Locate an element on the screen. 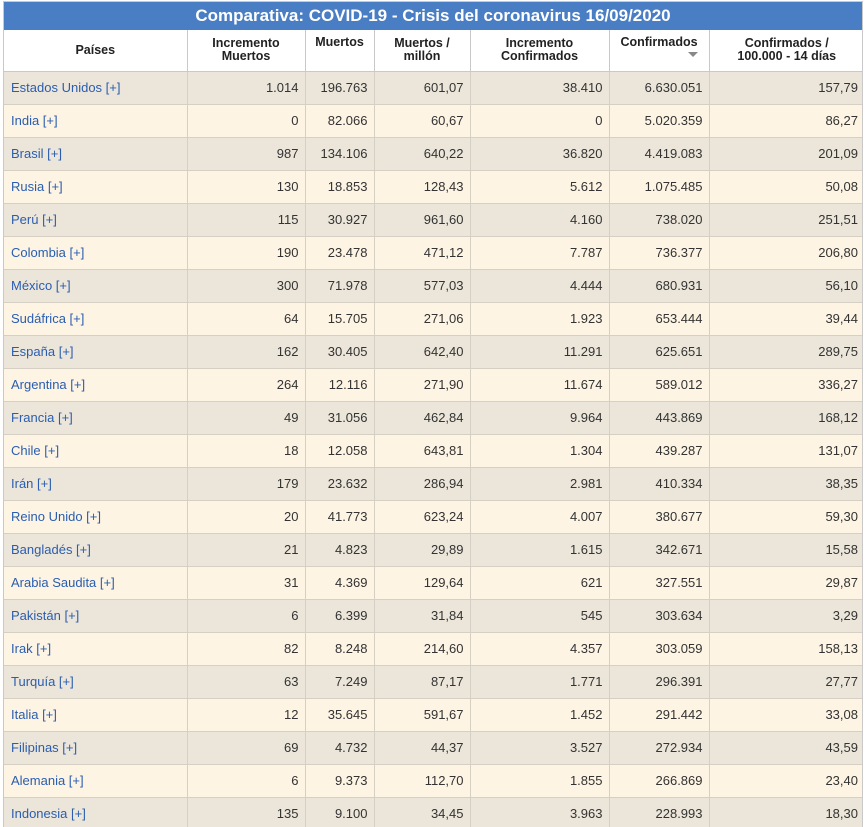 The height and width of the screenshot is (827, 866). country-link: Irán [+] is located at coordinates (31, 483).